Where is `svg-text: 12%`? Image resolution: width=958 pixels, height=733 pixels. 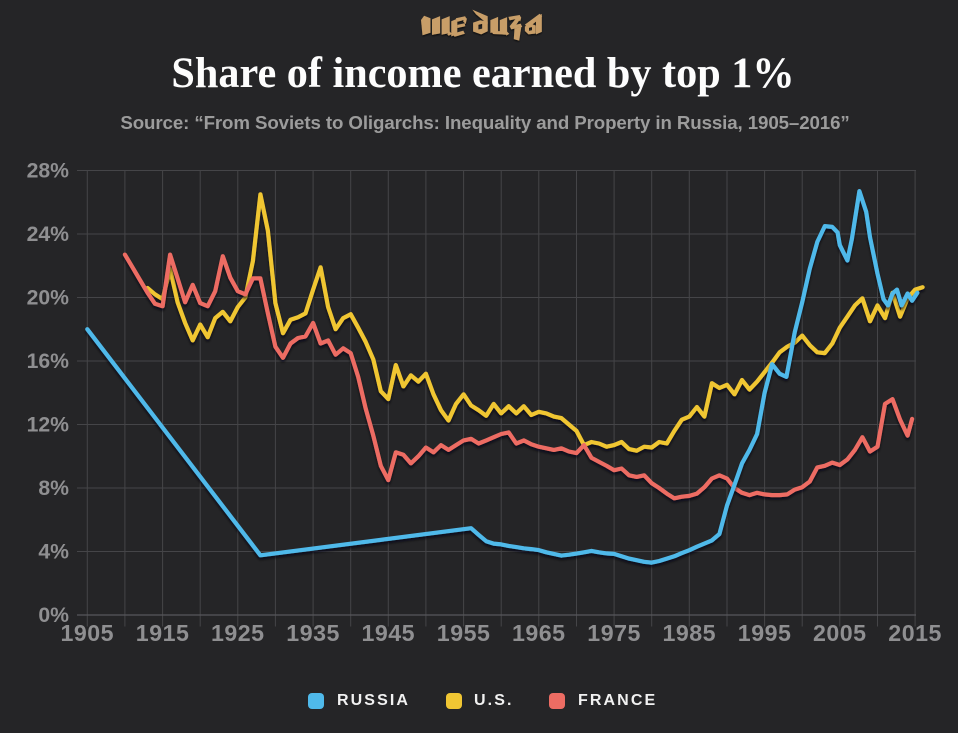
svg-text: 12% is located at coordinates (48, 425).